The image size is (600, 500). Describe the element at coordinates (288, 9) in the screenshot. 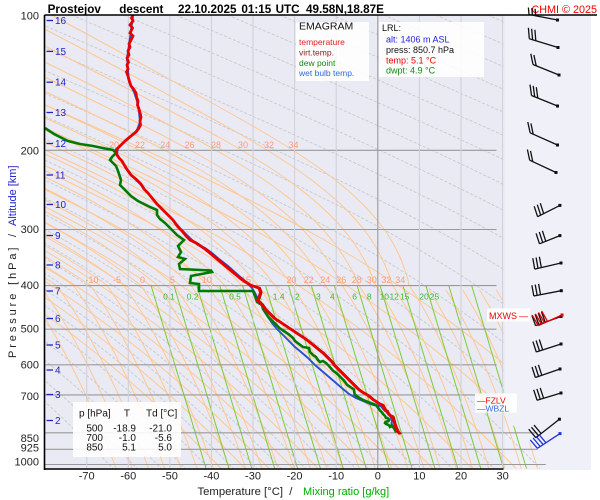

I see `svg-text: UTC` at that location.